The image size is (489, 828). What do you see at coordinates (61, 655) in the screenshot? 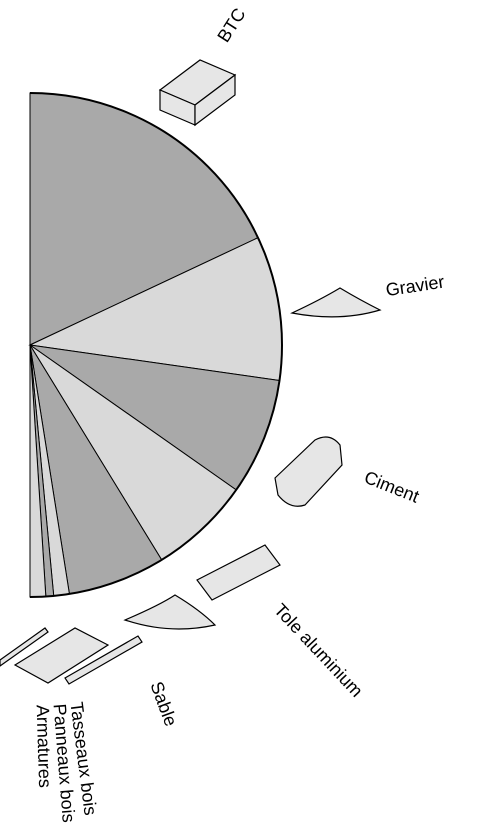
I see `panneaux-icon` at bounding box center [61, 655].